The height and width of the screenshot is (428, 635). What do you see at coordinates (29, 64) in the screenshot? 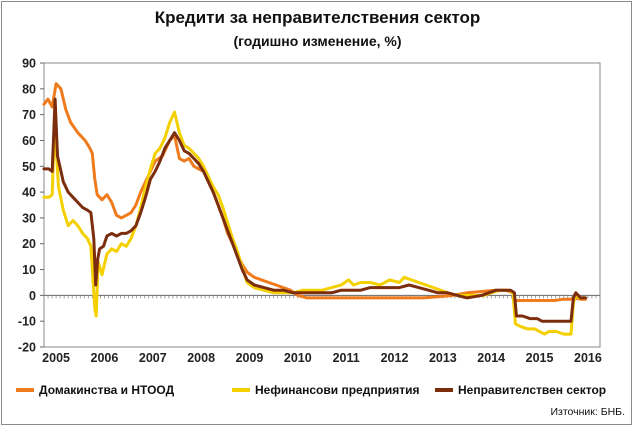
I see `y-tick-label: 90` at bounding box center [29, 64].